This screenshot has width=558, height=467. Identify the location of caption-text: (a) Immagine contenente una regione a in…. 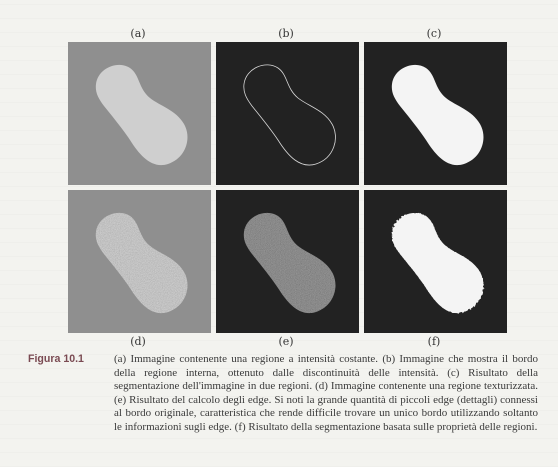
(326, 393).